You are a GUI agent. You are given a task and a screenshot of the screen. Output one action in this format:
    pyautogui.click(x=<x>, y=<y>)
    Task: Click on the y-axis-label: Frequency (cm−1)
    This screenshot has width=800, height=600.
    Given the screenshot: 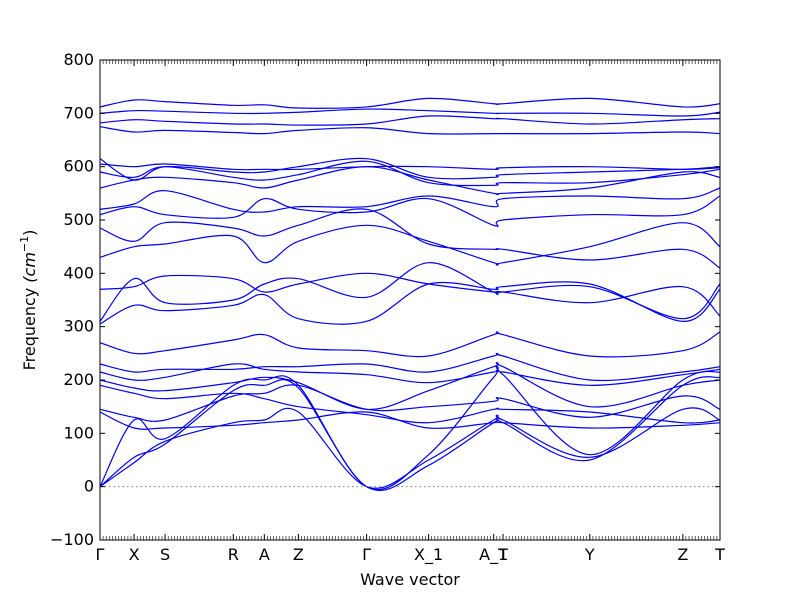 What is the action you would take?
    pyautogui.click(x=28, y=300)
    